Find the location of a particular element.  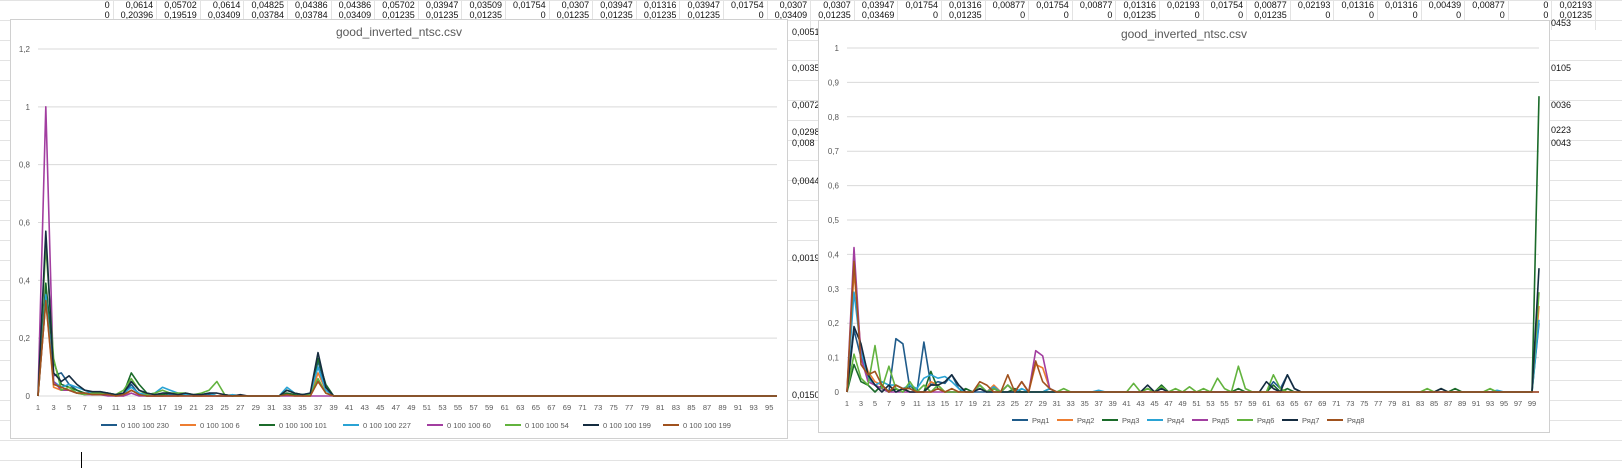

x-tick-label: 19 is located at coordinates (178, 407).